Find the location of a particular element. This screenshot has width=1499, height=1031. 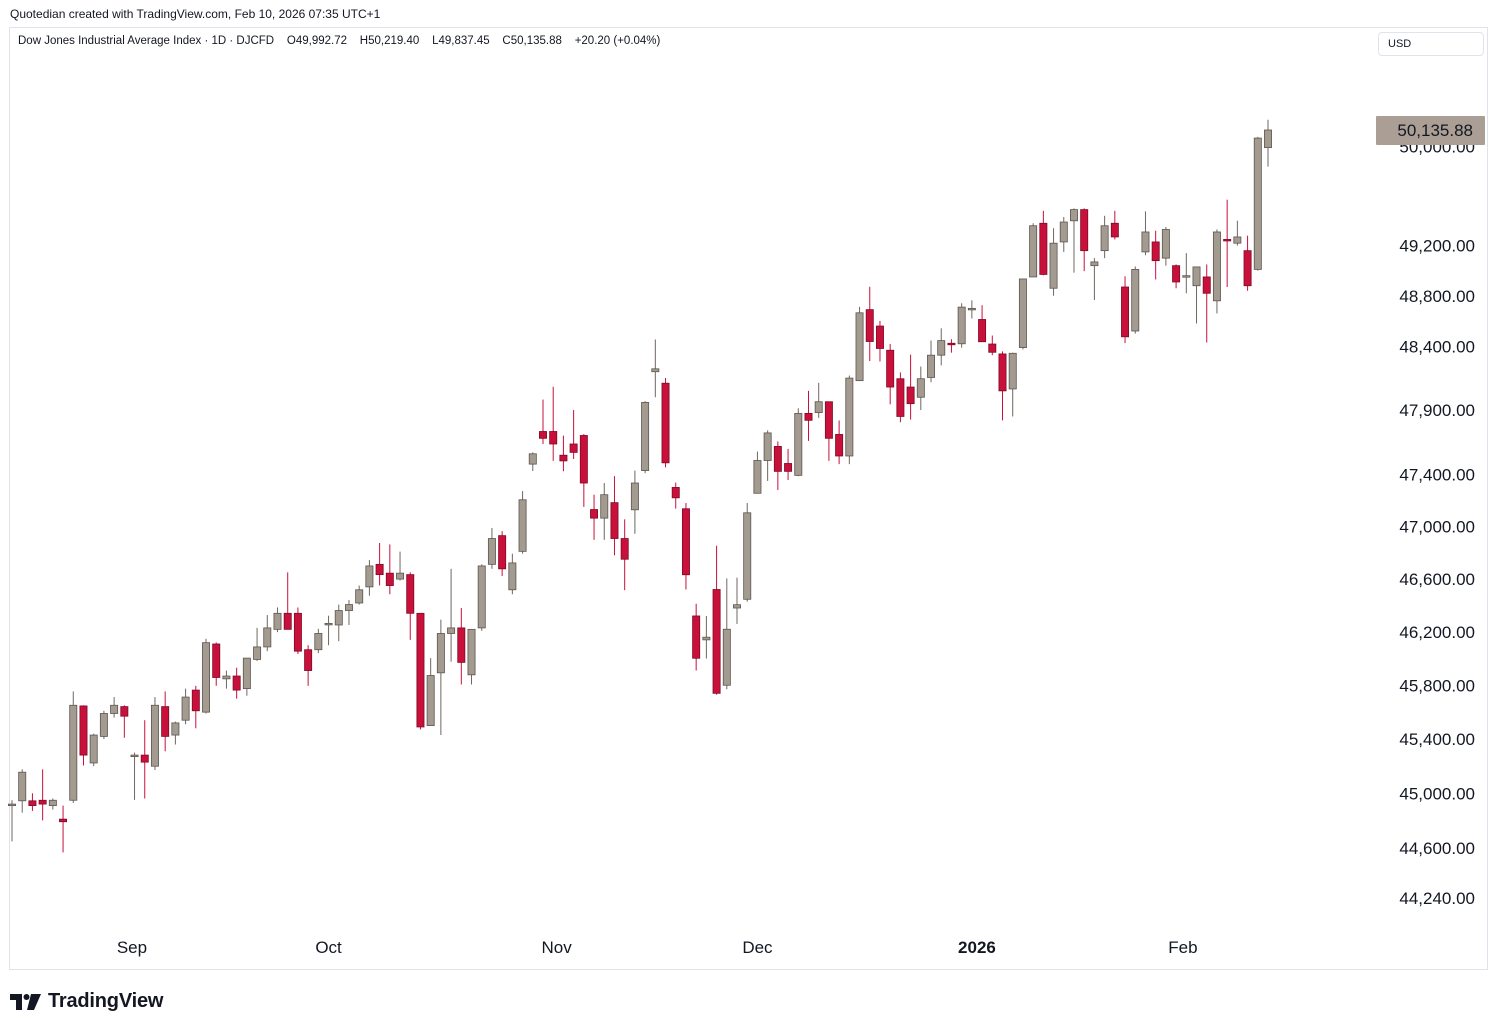

last-price-badge is located at coordinates (1430, 130).